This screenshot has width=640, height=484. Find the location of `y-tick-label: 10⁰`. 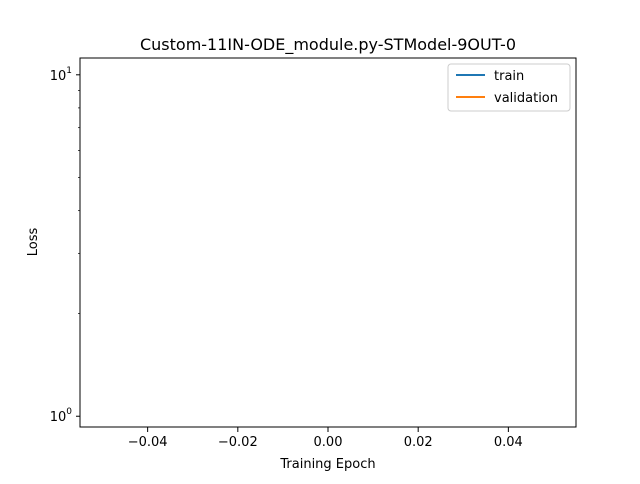

y-tick-label: 10⁰ is located at coordinates (61, 416).